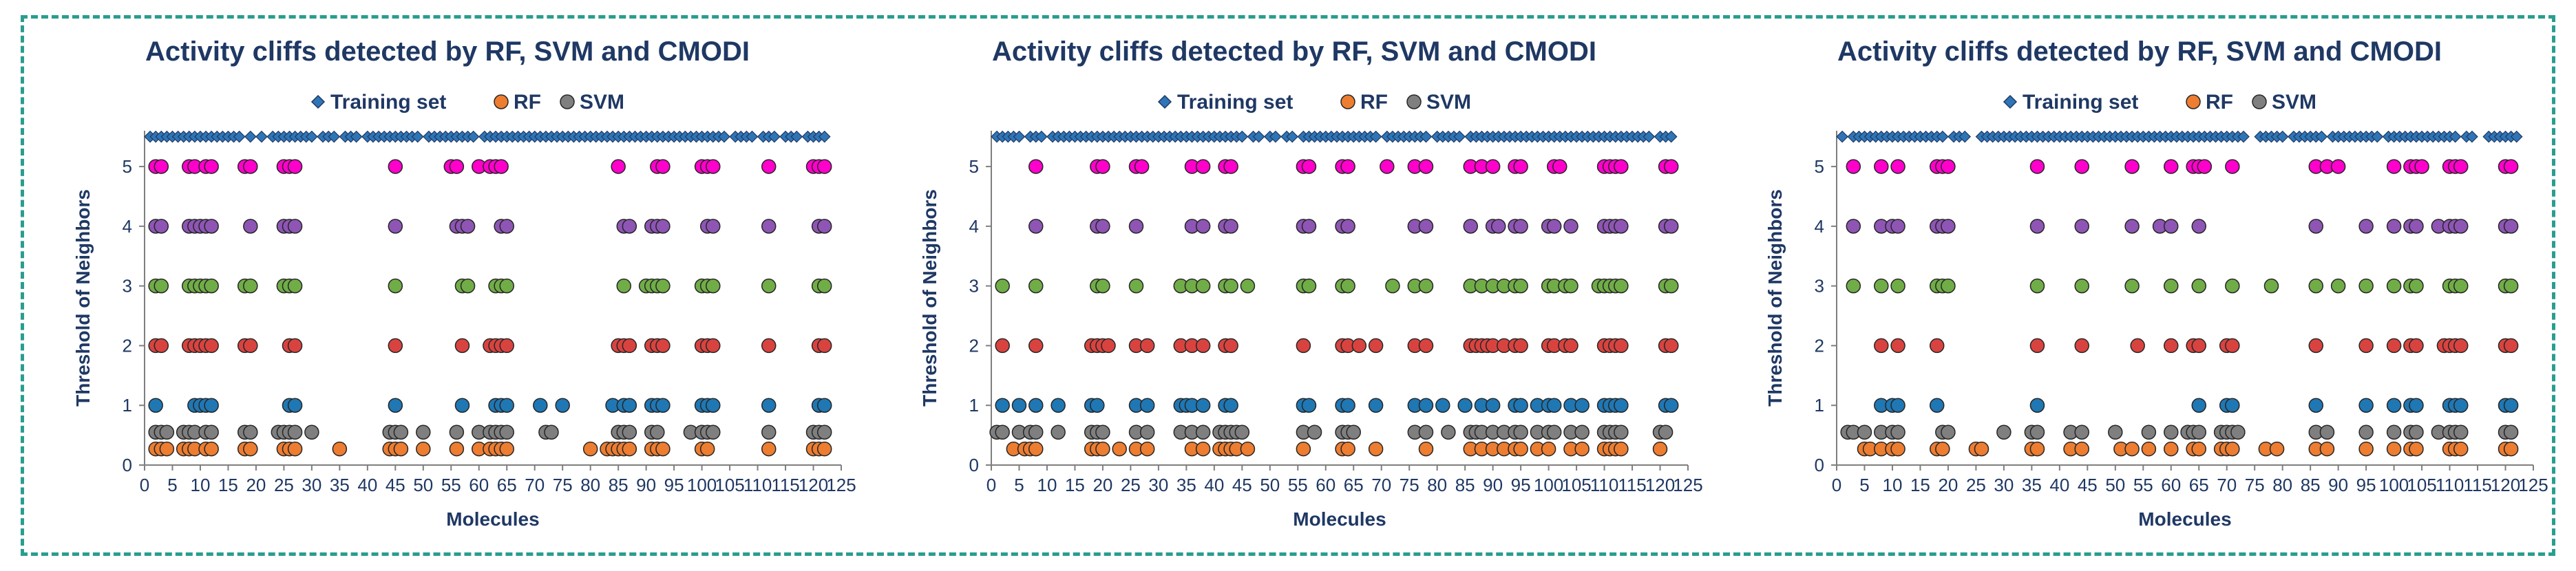 Image resolution: width=2576 pixels, height=571 pixels. I want to click on x-tick-label: 60, so click(479, 485).